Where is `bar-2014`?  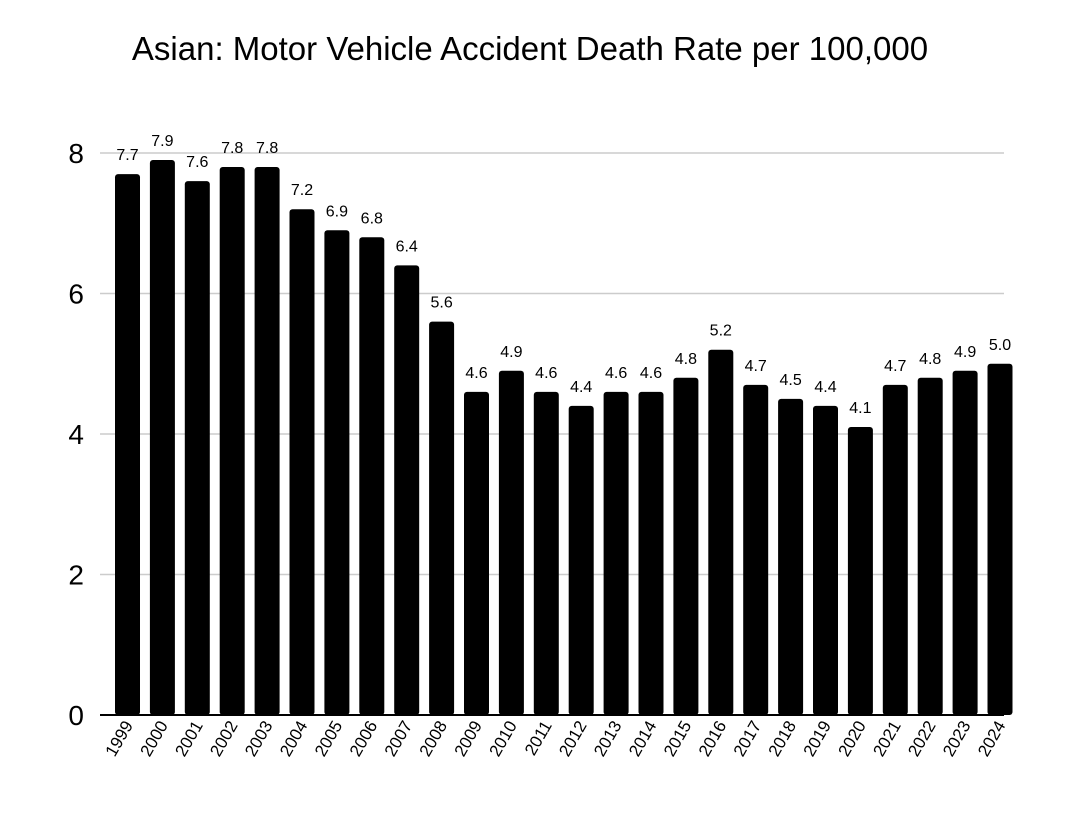
bar-2014 is located at coordinates (651, 553).